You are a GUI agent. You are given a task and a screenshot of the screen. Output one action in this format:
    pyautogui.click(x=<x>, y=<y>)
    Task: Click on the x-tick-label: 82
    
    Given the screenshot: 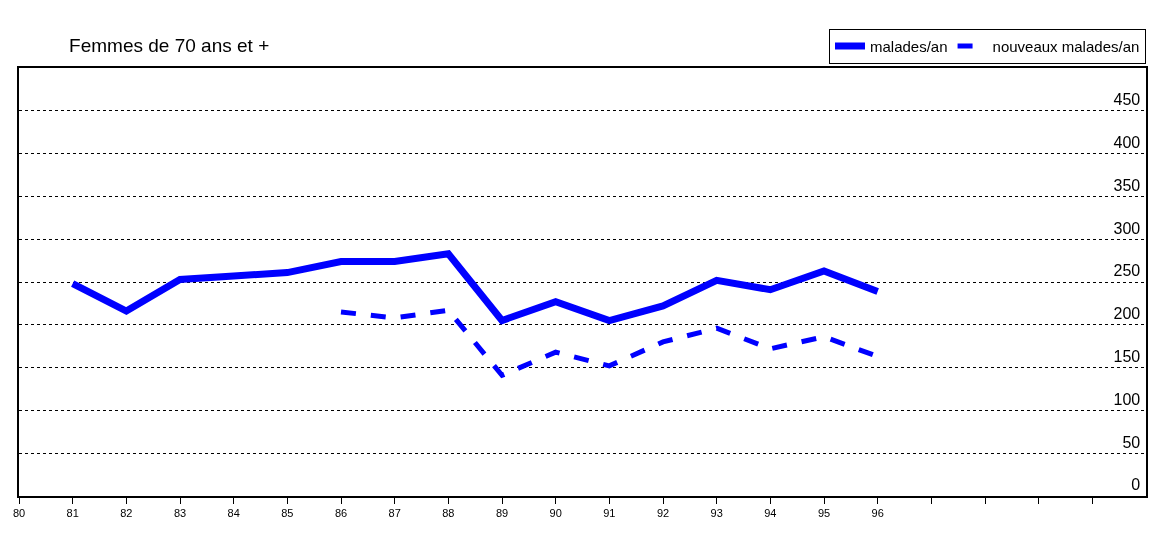 What is the action you would take?
    pyautogui.click(x=126, y=513)
    